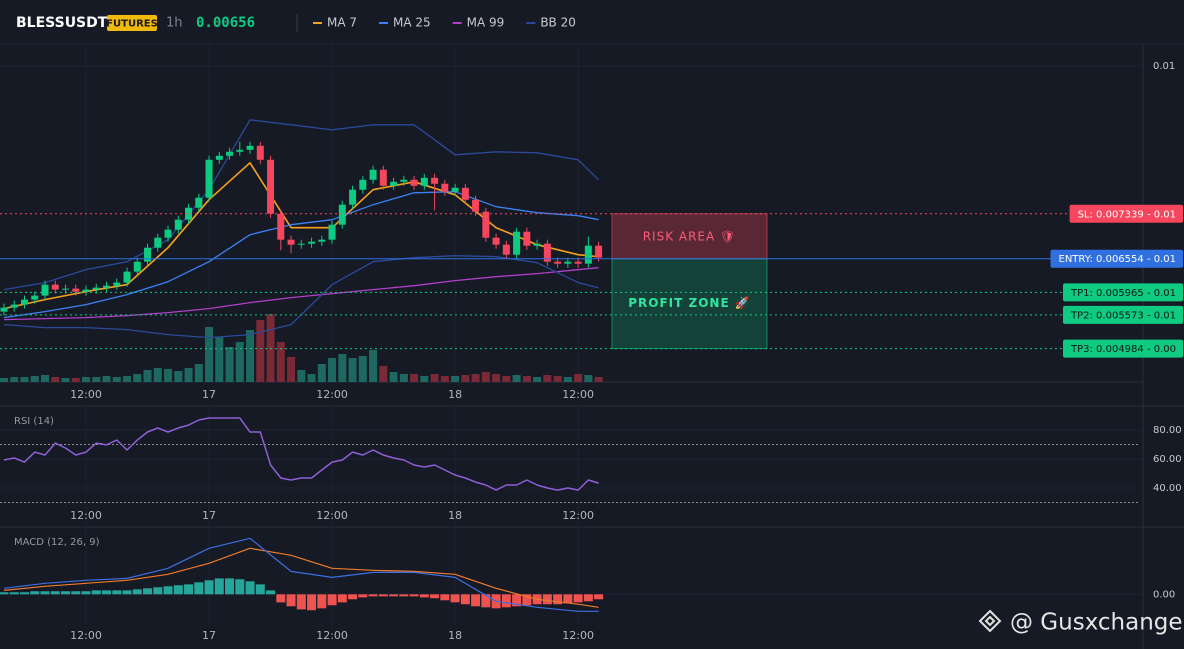 The height and width of the screenshot is (649, 1184). Describe the element at coordinates (34, 421) in the screenshot. I see `panel-title: RSI (14)` at that location.